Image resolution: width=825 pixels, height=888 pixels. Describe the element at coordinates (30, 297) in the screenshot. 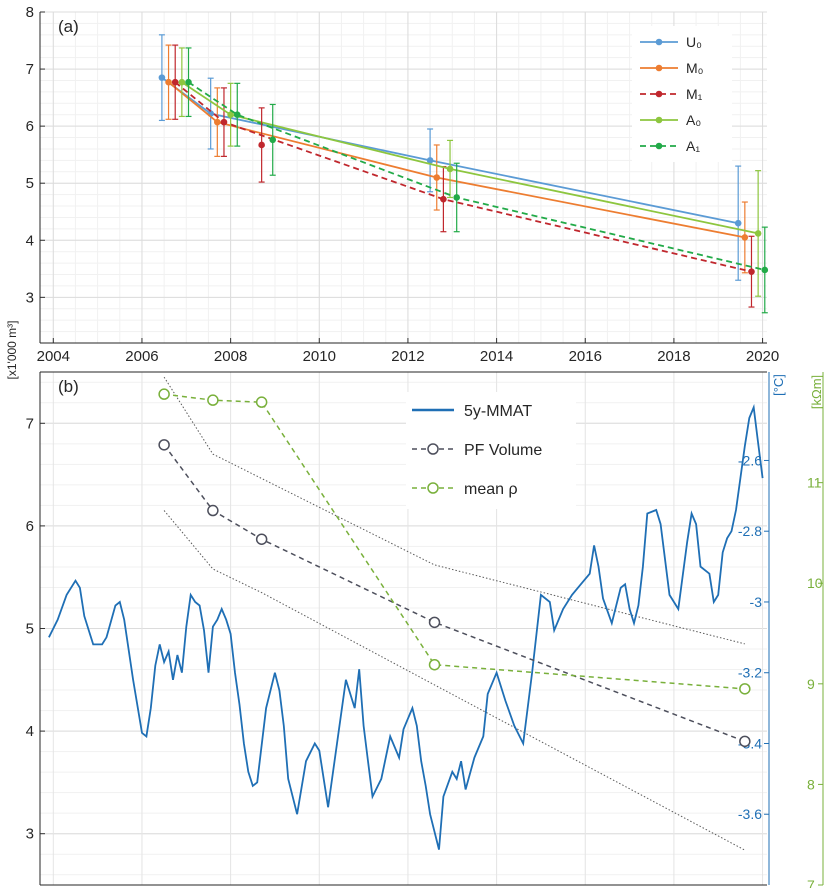

I see `y-tick-label: 3` at that location.